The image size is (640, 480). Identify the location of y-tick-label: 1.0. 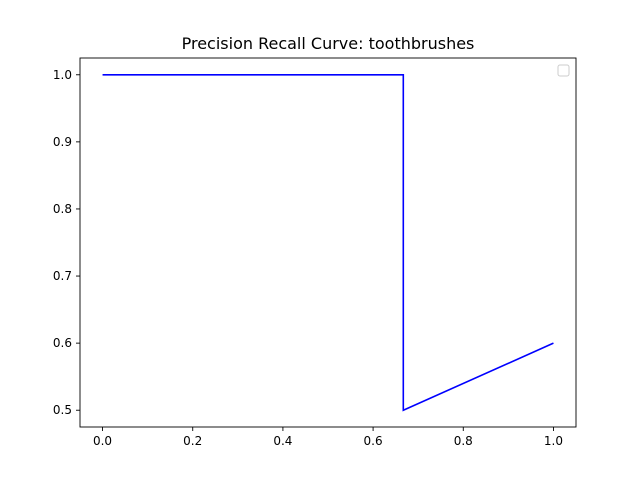
(62, 75).